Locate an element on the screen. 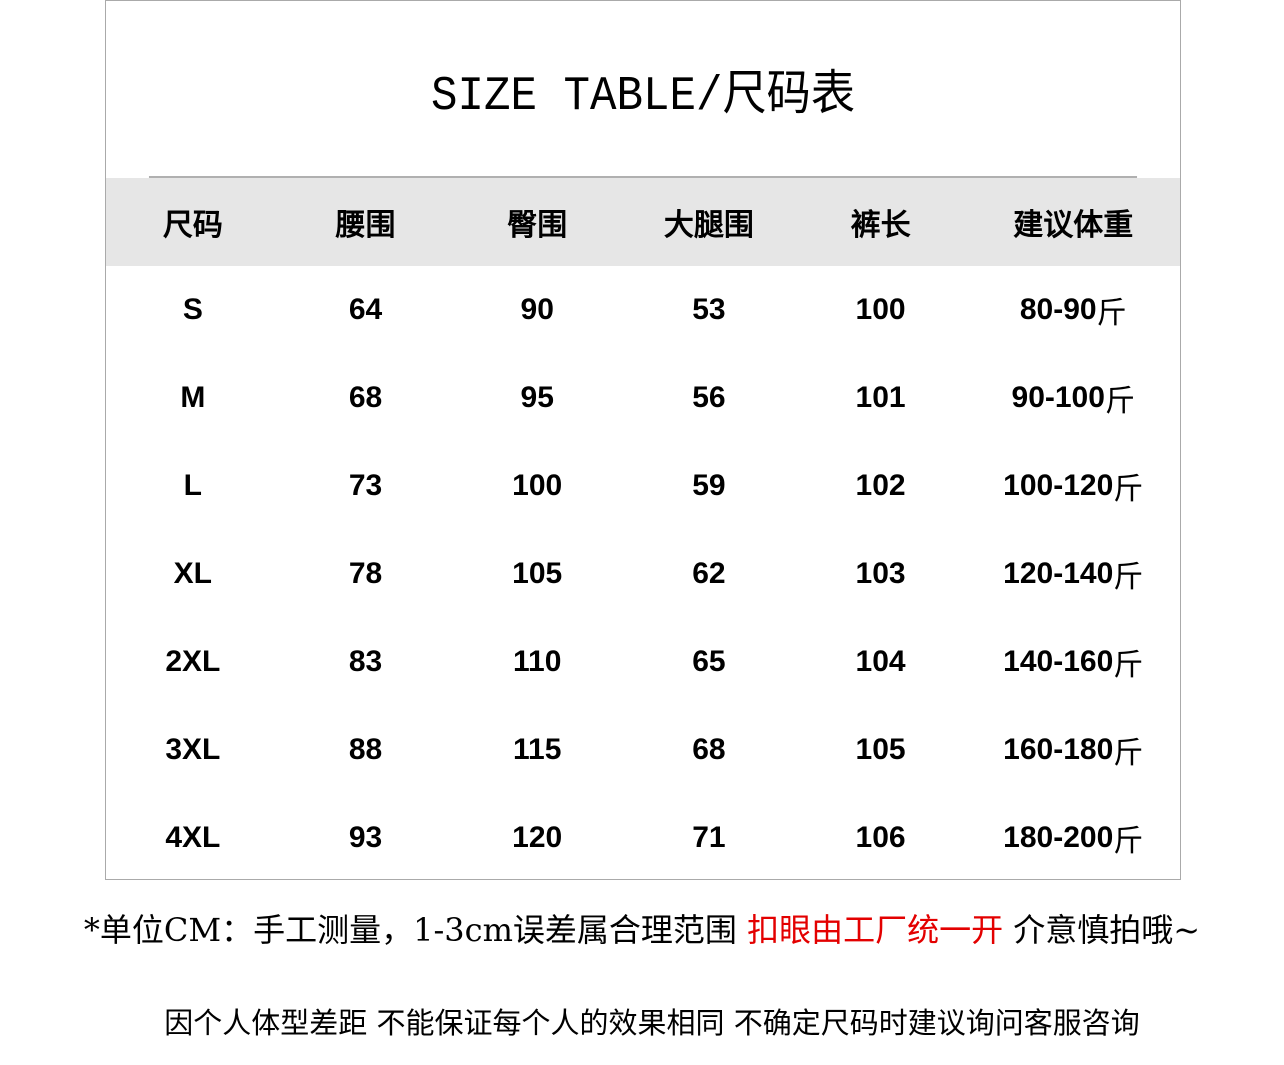  cell-thigh: 53 is located at coordinates (709, 310).